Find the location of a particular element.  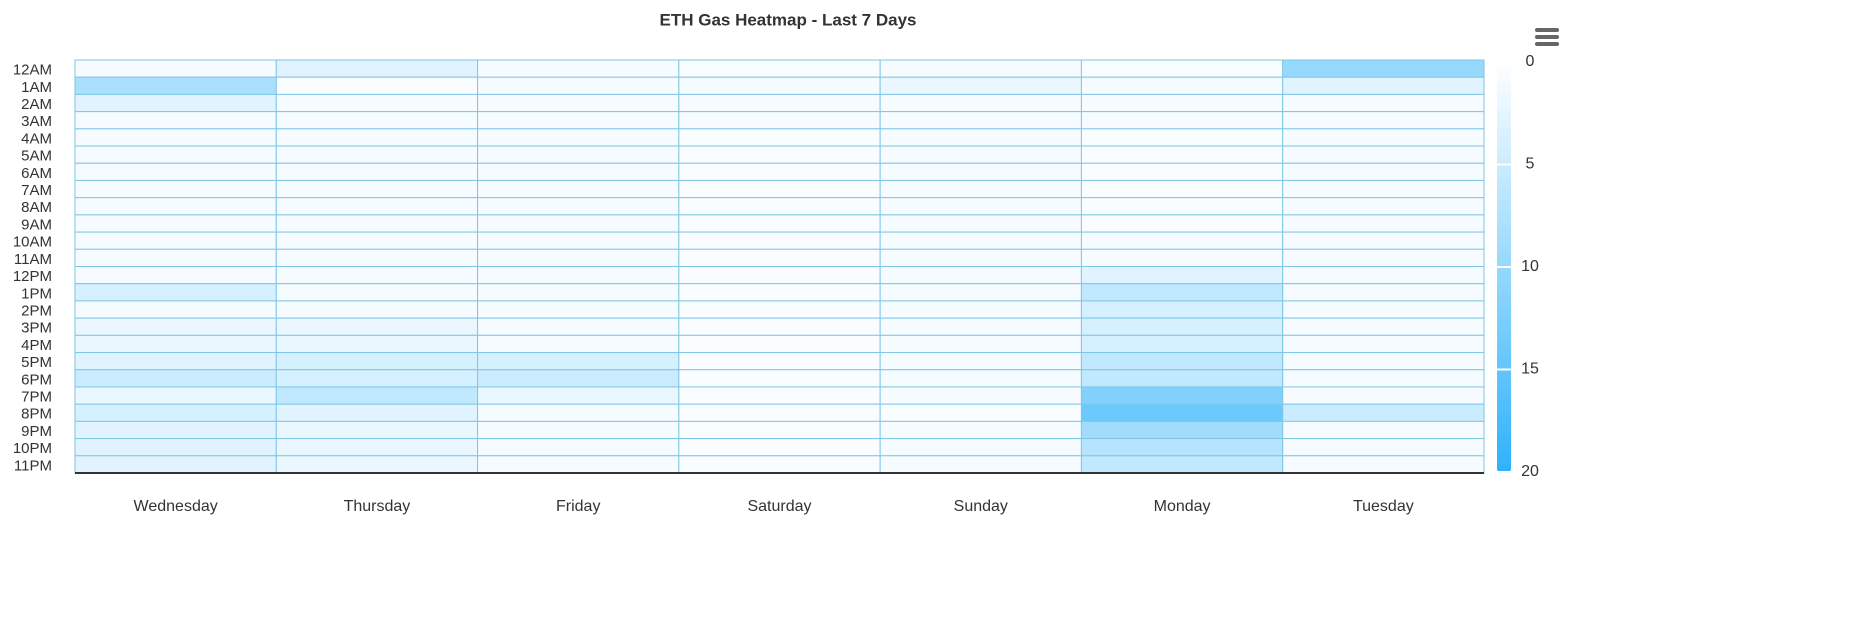

y-tick-label: 11AM is located at coordinates (33, 259).